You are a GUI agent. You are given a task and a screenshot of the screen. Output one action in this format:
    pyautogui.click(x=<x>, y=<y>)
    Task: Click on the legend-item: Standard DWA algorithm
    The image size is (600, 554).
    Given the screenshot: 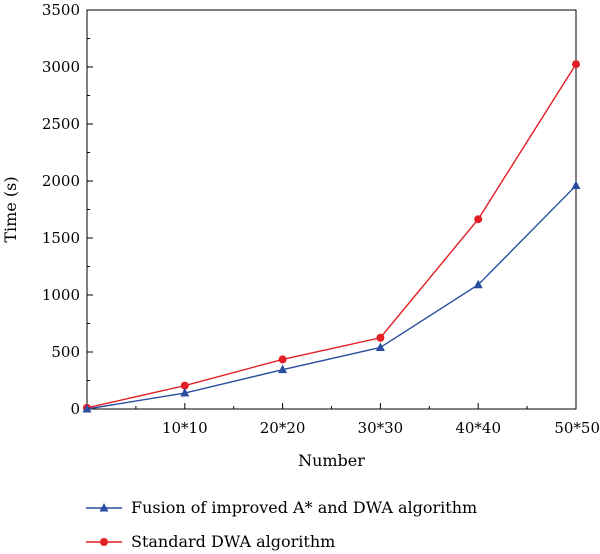 What is the action you would take?
    pyautogui.click(x=210, y=541)
    